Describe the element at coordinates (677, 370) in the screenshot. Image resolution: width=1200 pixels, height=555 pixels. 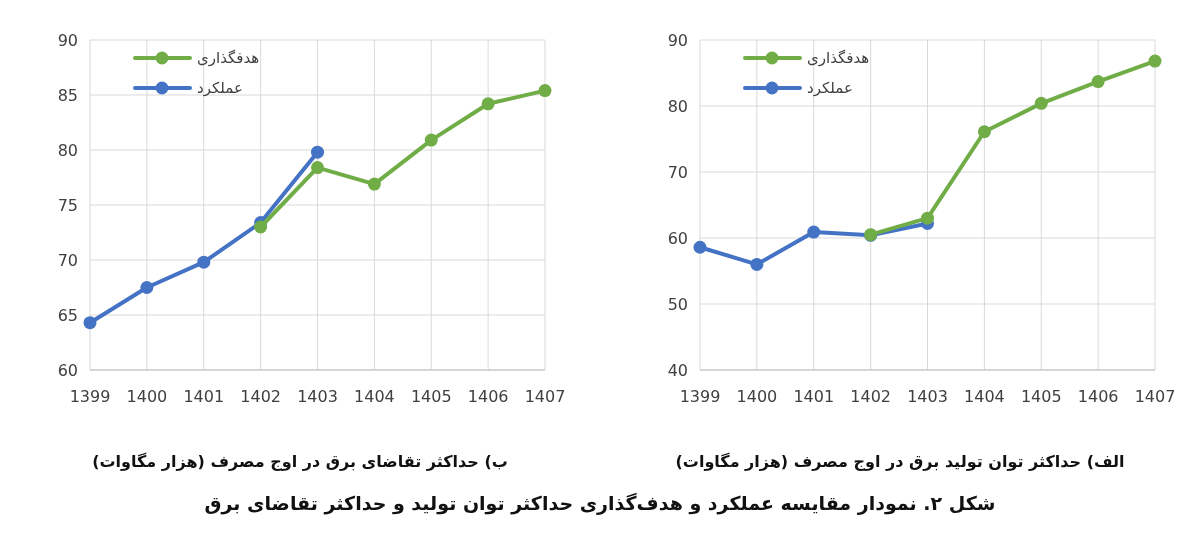
I see `y-tick-label: 40` at that location.